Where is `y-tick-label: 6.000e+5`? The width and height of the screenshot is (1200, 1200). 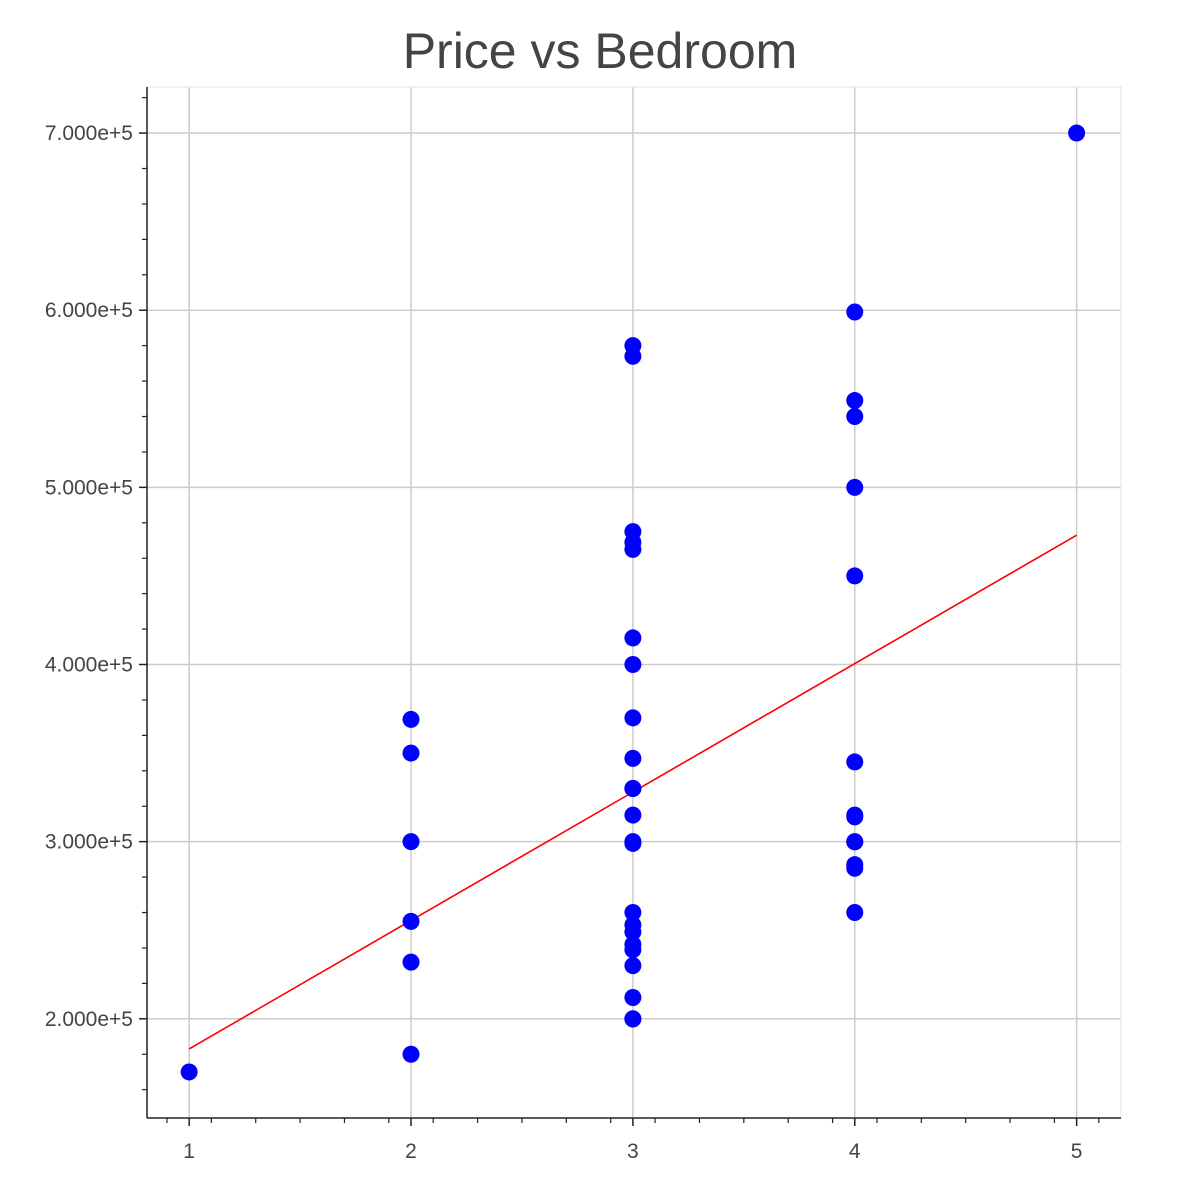 y-tick-label: 6.000e+5 is located at coordinates (89, 310).